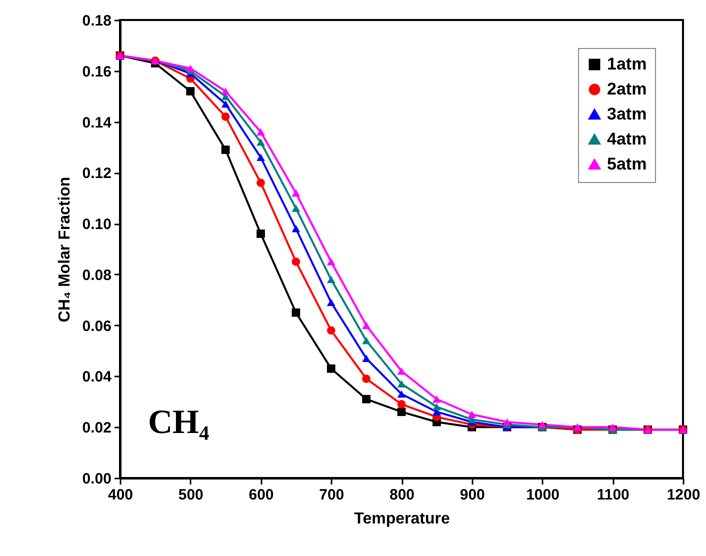 Image resolution: width=706 pixels, height=556 pixels. I want to click on y-tick-label: 0.04, so click(97, 377).